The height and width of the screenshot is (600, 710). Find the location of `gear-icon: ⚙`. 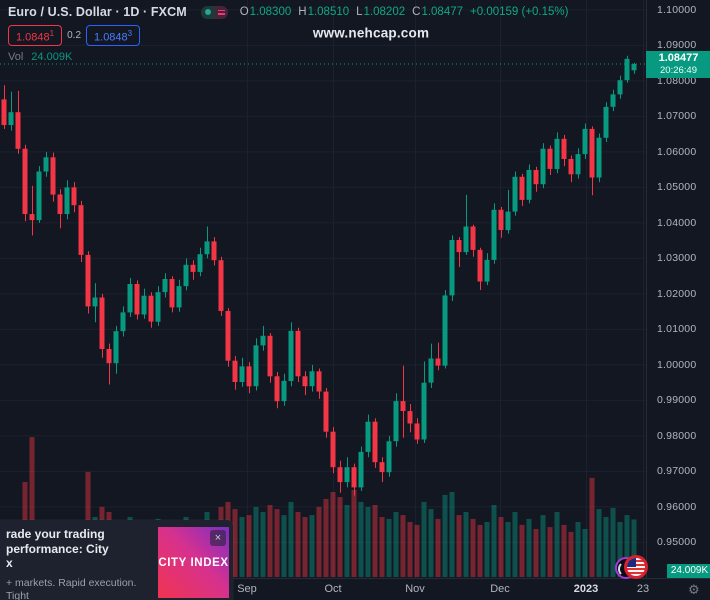

gear-icon: ⚙ is located at coordinates (694, 589).